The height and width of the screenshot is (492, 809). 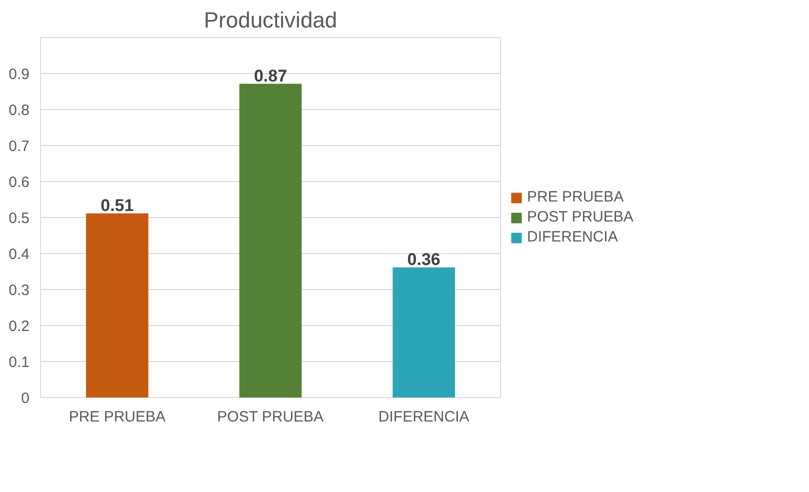 I want to click on y-tick-label: 0.1, so click(x=19, y=362).